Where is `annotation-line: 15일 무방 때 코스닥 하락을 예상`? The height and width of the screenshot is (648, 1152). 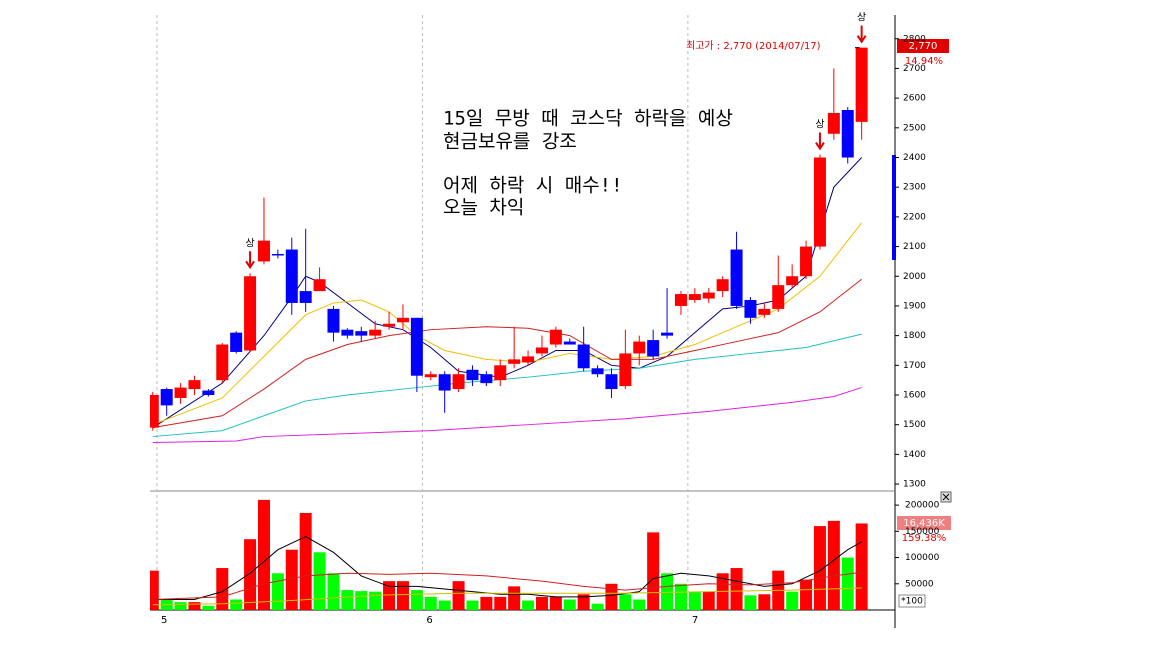
annotation-line: 15일 무방 때 코스닥 하락을 예상 is located at coordinates (588, 119).